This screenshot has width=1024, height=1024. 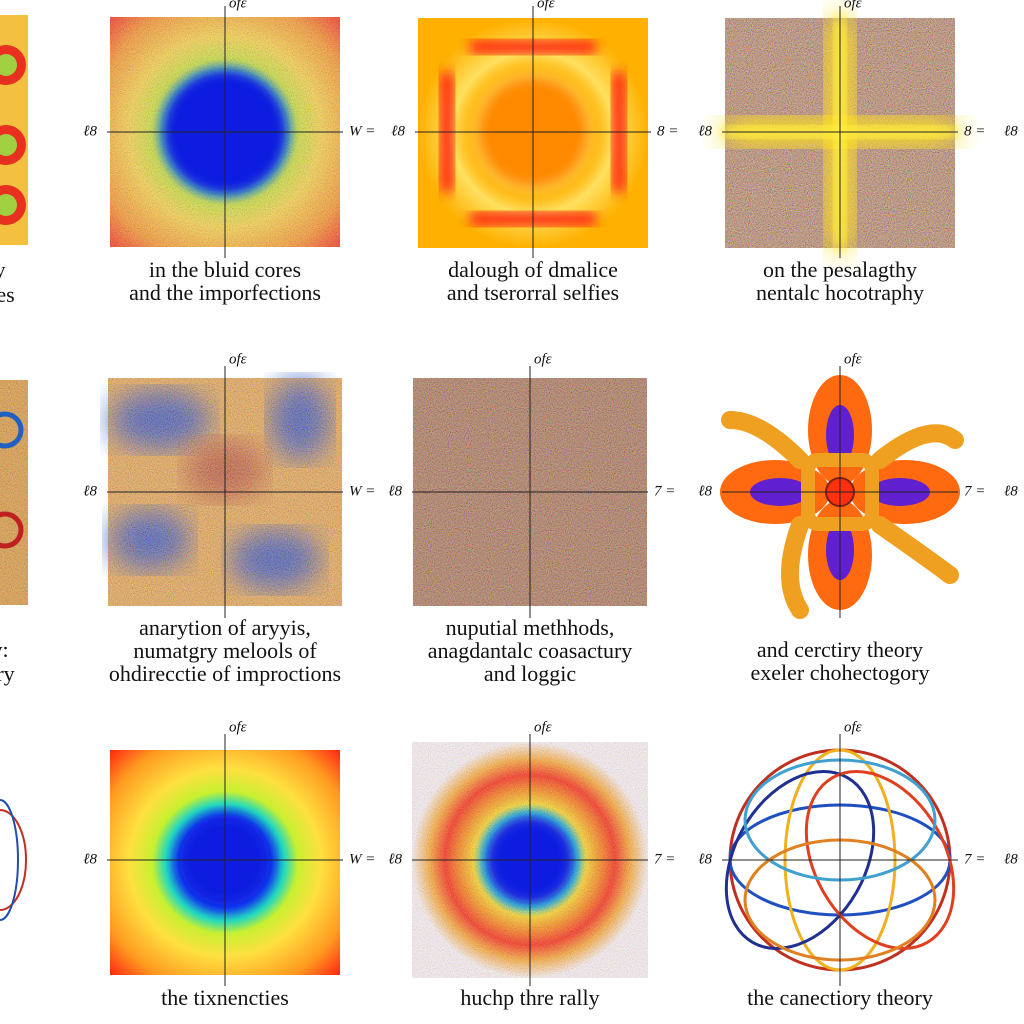 I want to click on caption: and cerctiry theory, so click(x=840, y=649).